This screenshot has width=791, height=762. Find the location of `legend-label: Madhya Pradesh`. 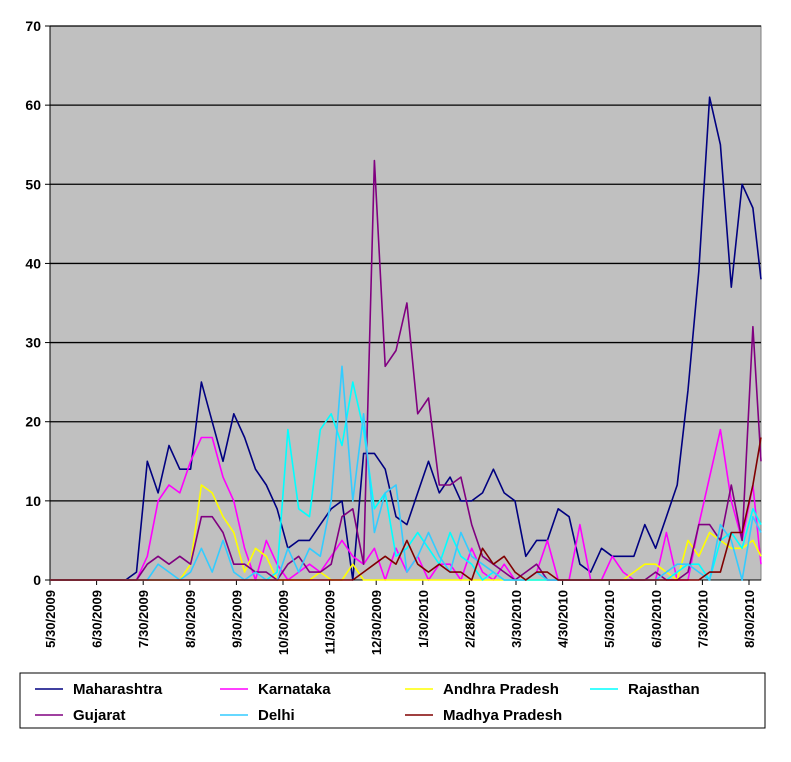

legend-label: Madhya Pradesh is located at coordinates (502, 715).